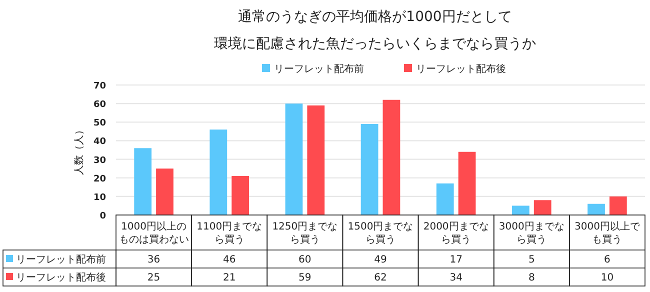 The width and height of the screenshot is (650, 292). Describe the element at coordinates (319, 69) in the screenshot. I see `legend-label: リーフレット配布前` at that location.